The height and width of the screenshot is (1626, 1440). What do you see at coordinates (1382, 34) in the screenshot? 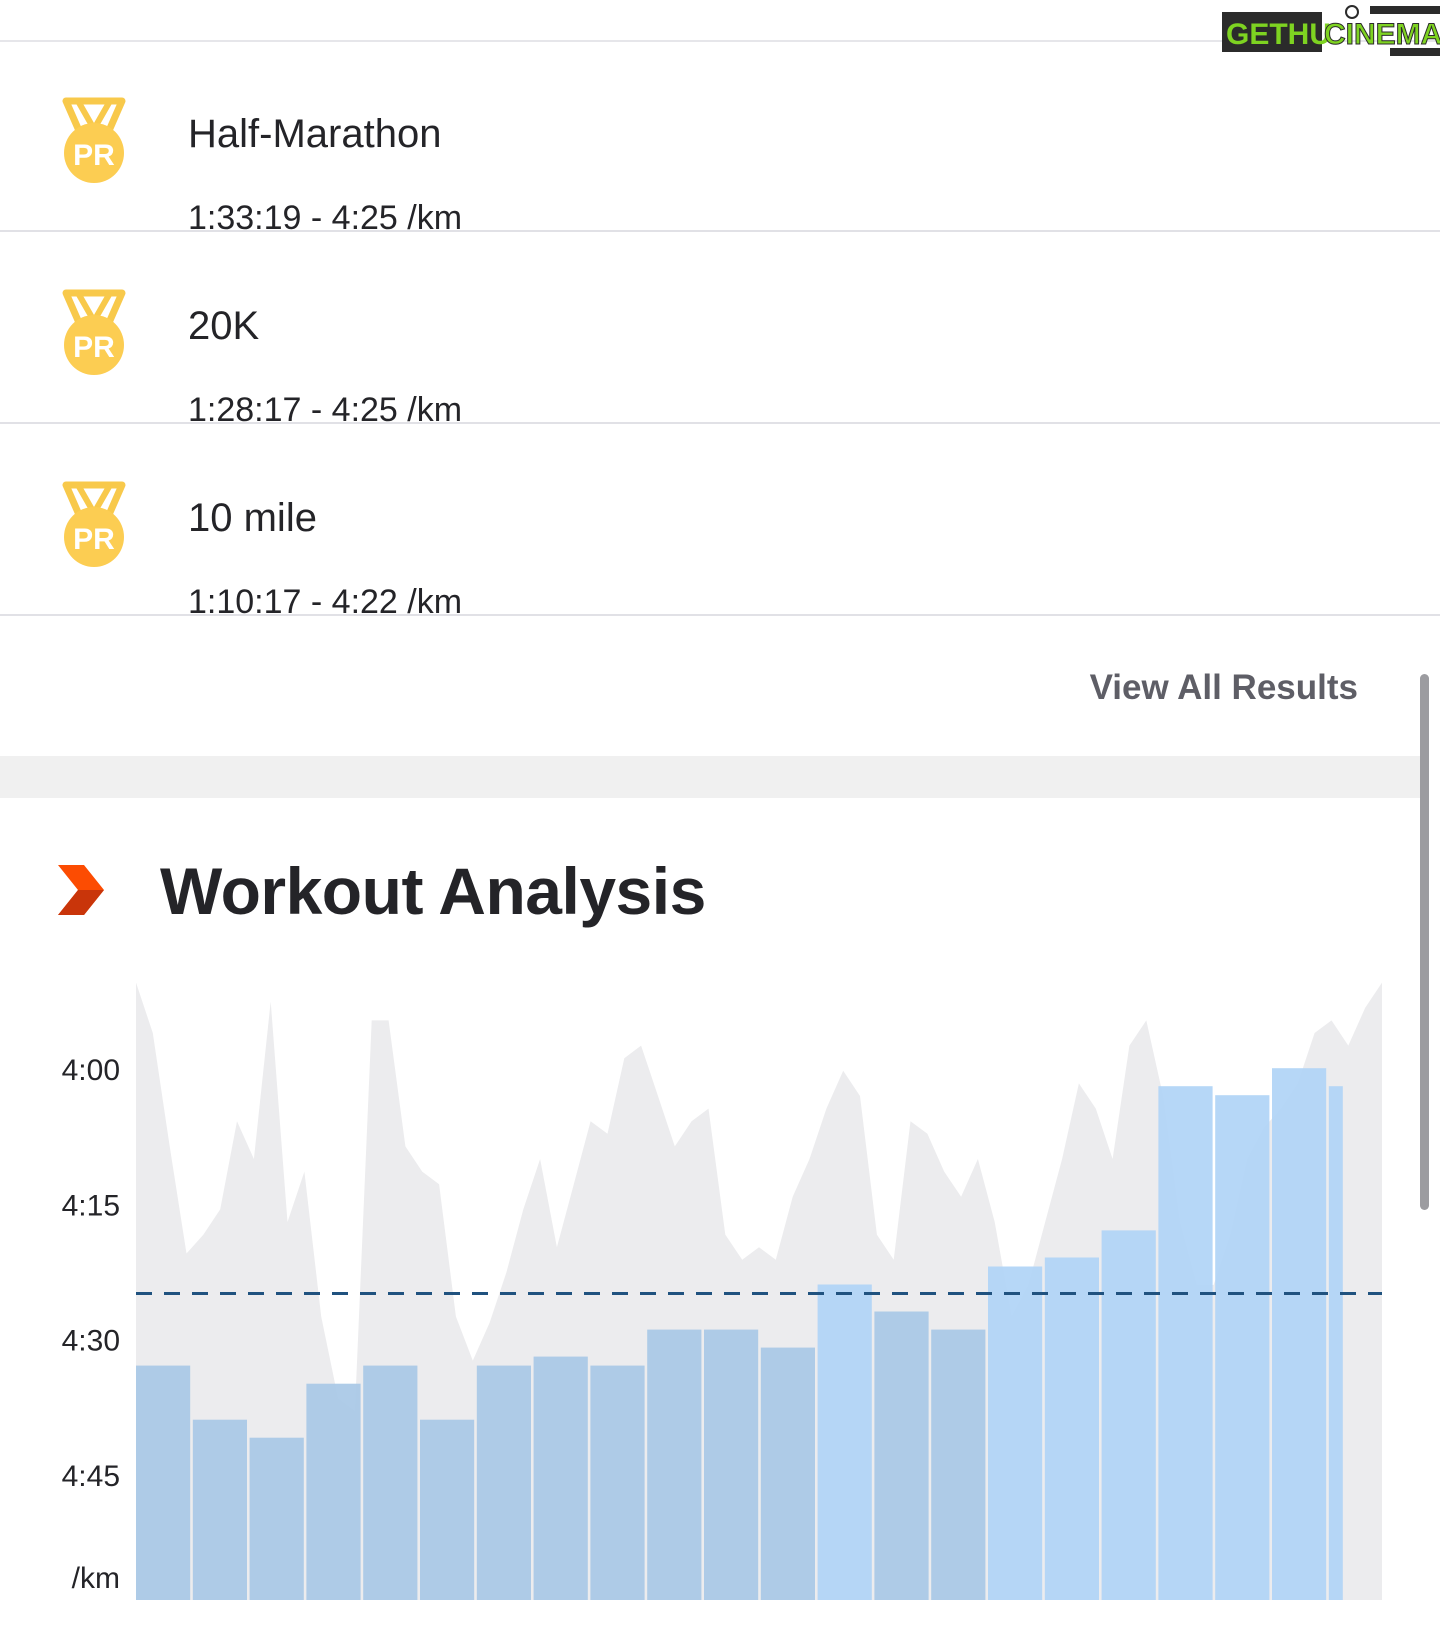
I see `watermark-text-2: CINEMA` at bounding box center [1382, 34].